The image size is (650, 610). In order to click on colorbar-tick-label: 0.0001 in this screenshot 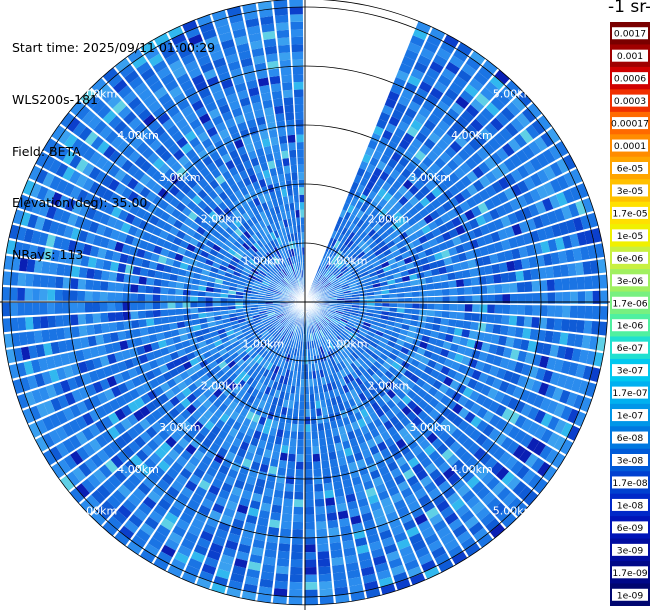, I will do `click(630, 146)`.